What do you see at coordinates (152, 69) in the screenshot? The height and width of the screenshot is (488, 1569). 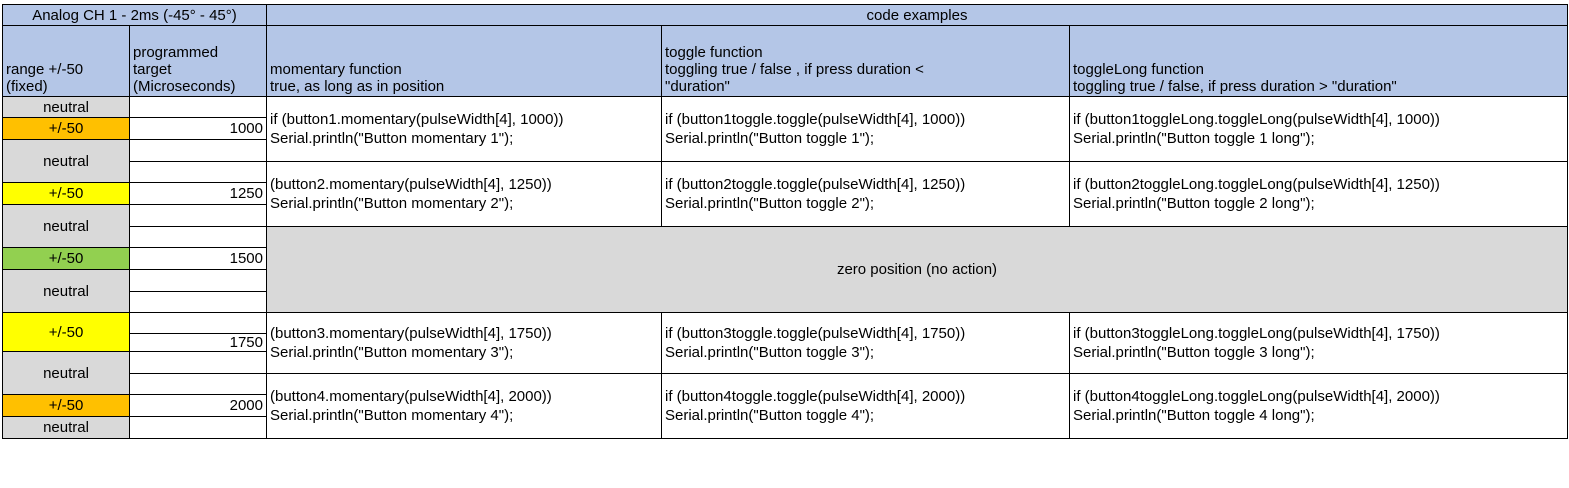 I see `header-target-line-2: target` at bounding box center [152, 69].